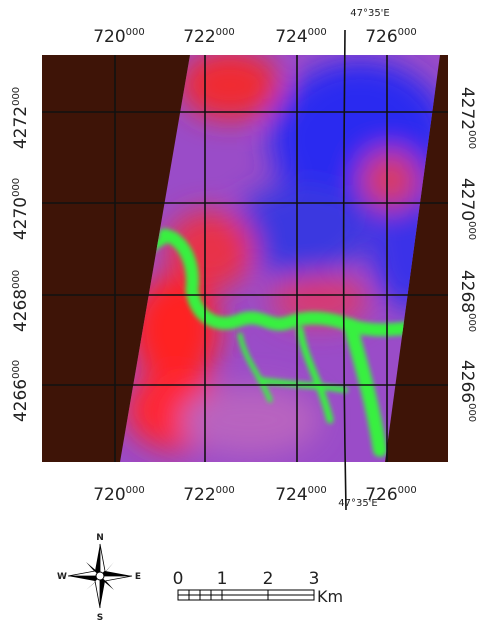 The height and width of the screenshot is (620, 485). I want to click on scale-bar: 0 1 2 3 Km, so click(258, 587).